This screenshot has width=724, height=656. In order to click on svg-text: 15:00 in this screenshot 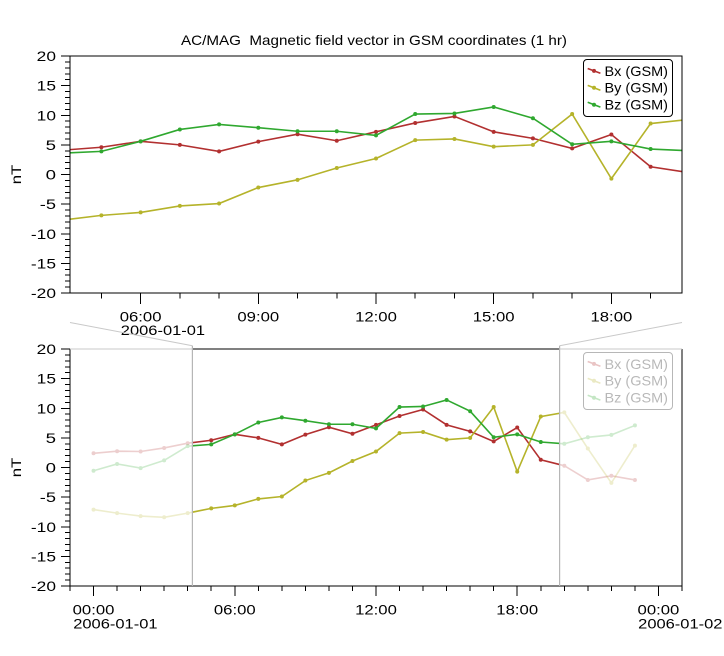, I will do `click(494, 317)`.